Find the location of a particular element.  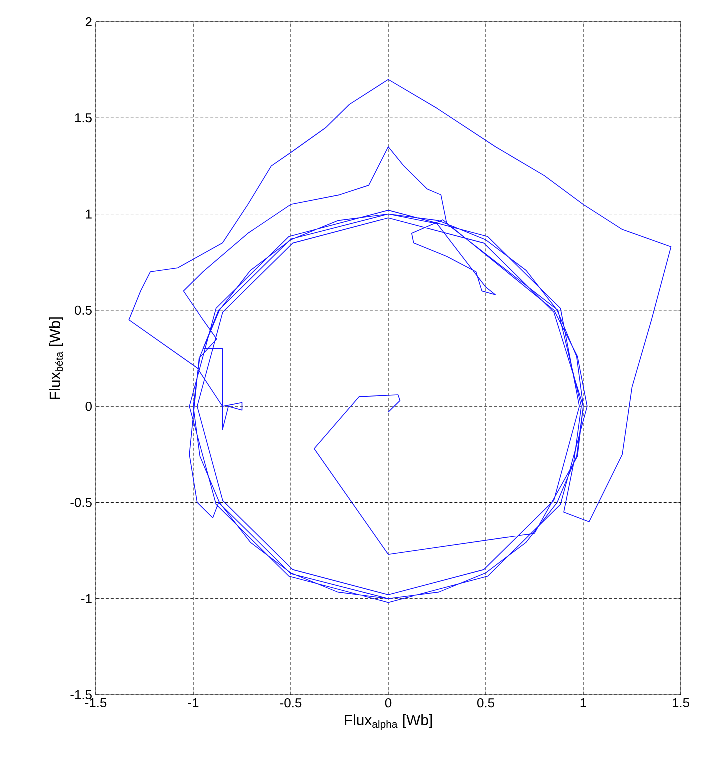

y-tick-label: -0.5 is located at coordinates (81, 503).